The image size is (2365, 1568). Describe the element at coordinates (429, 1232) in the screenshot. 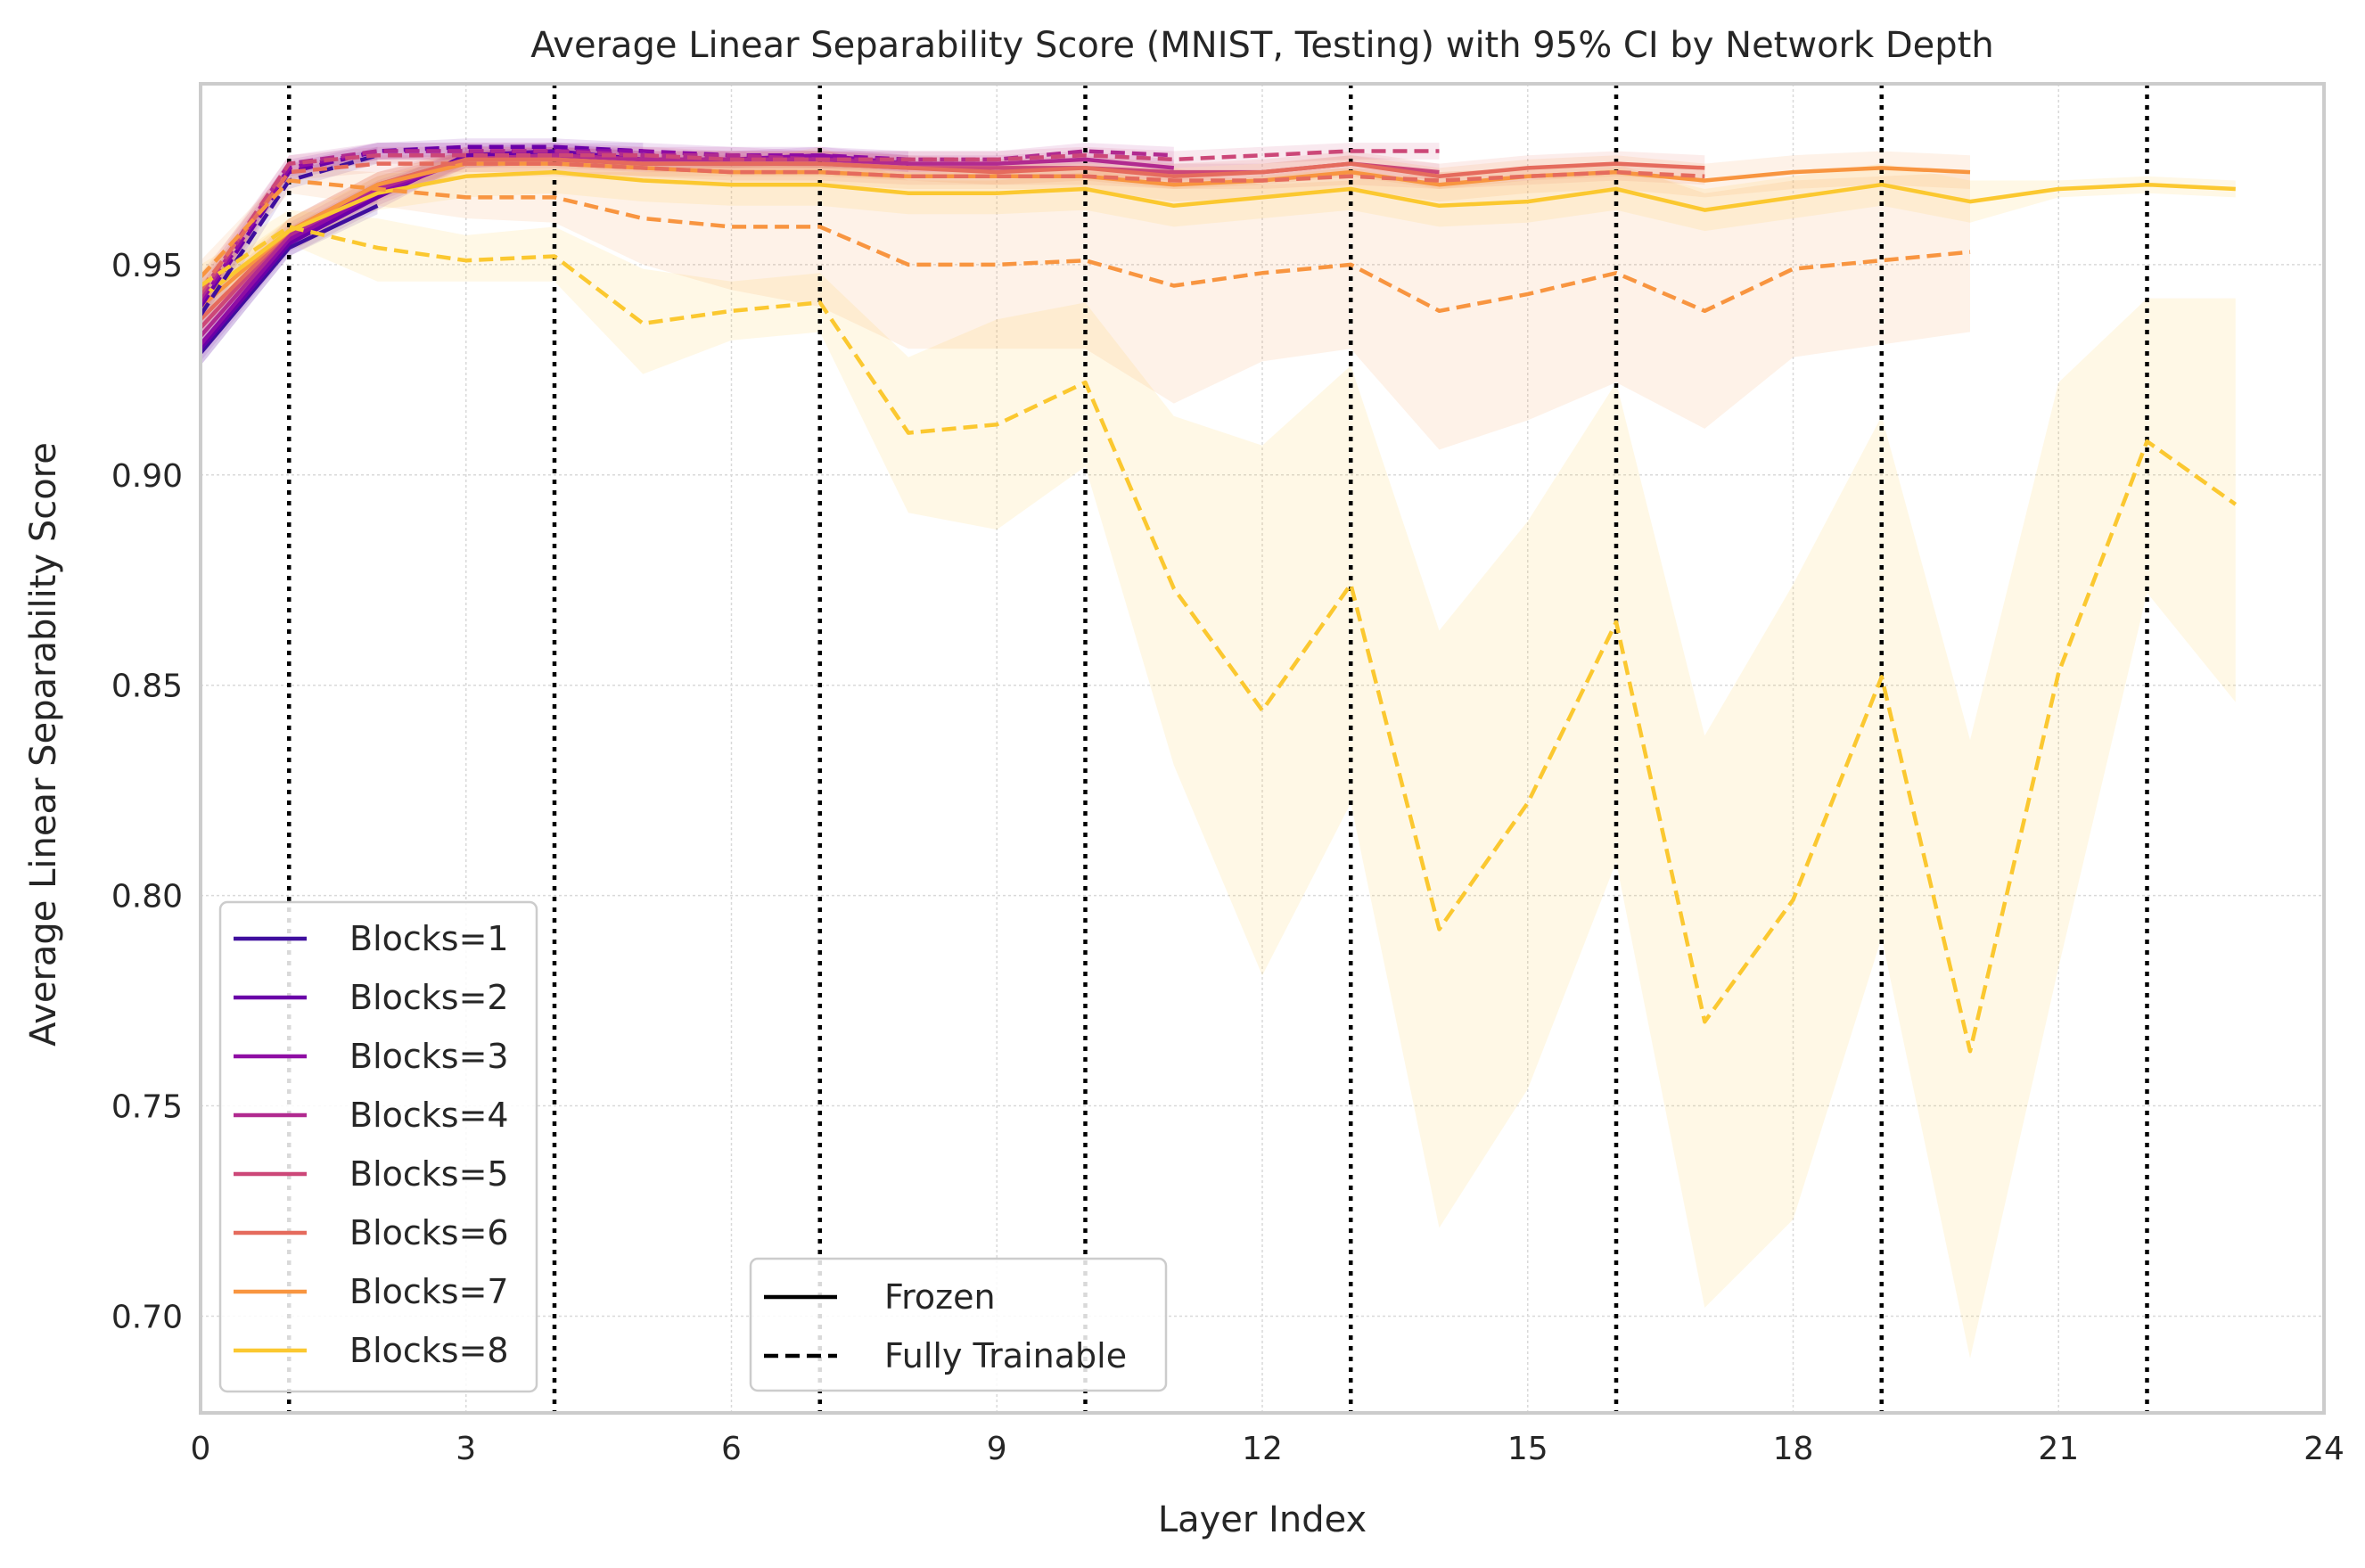

I see `legend-entry-label: Blocks=6` at that location.